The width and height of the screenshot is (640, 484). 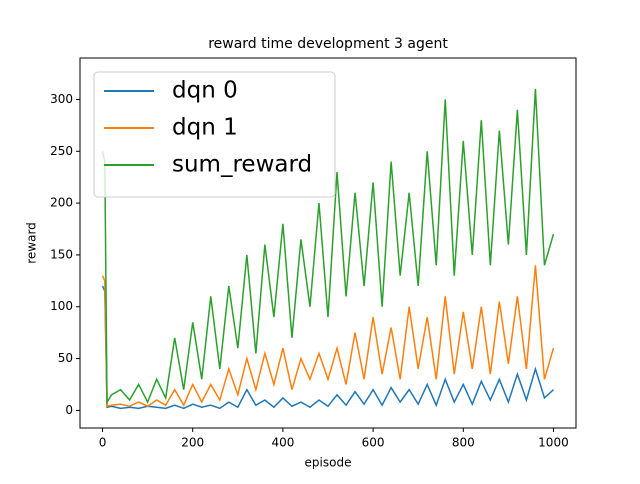 What do you see at coordinates (61, 254) in the screenshot?
I see `y-tick-label: 150` at bounding box center [61, 254].